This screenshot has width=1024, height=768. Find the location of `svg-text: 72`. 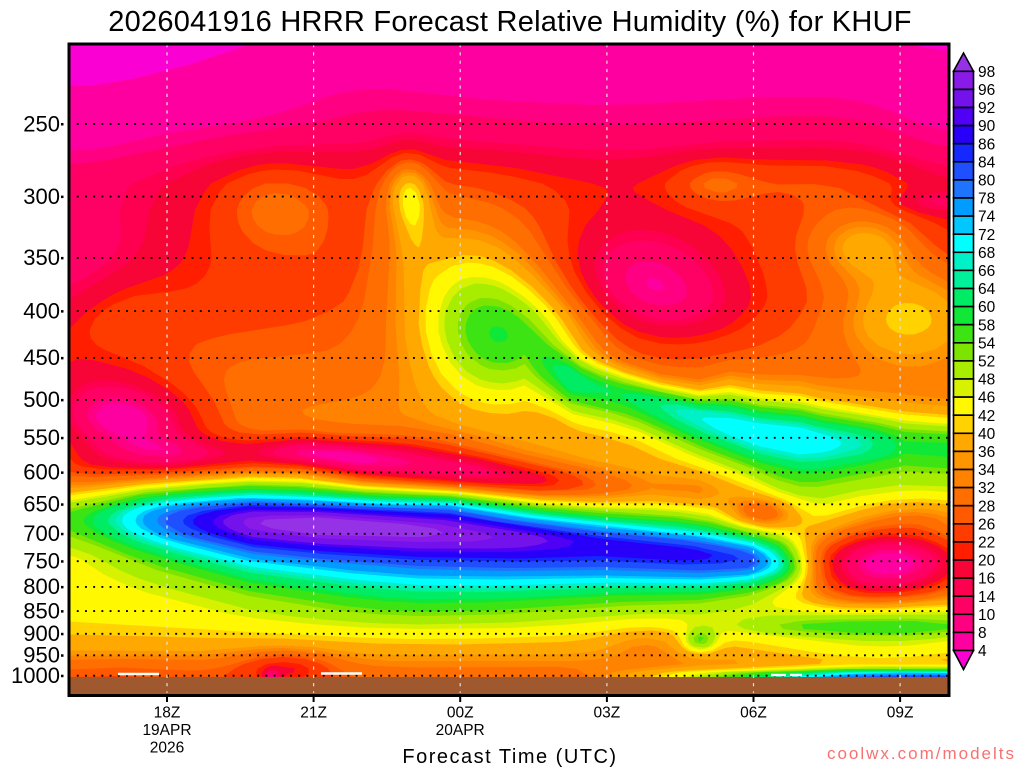

svg-text: 72 is located at coordinates (986, 235).